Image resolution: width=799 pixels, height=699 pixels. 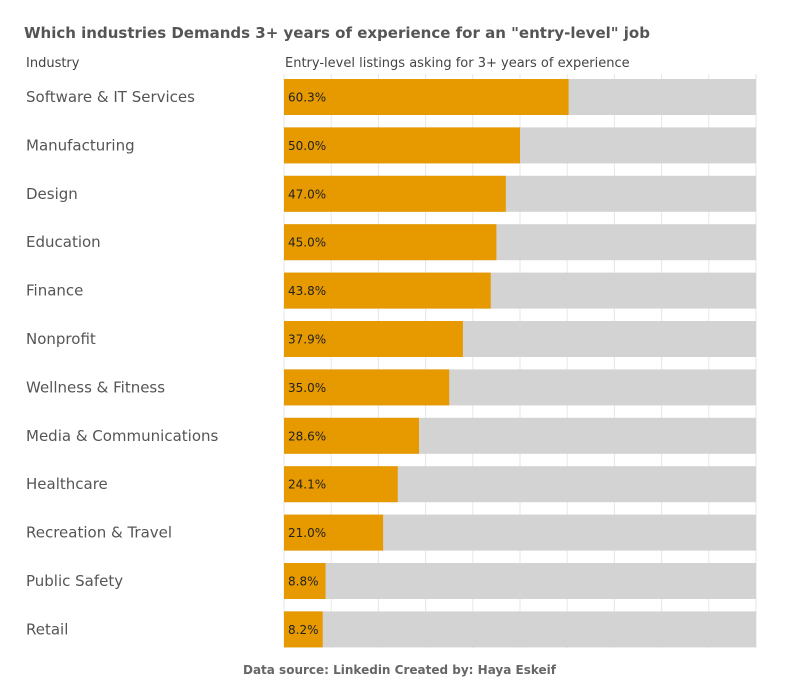 What do you see at coordinates (307, 243) in the screenshot?
I see `data-label: 45.0%` at bounding box center [307, 243].